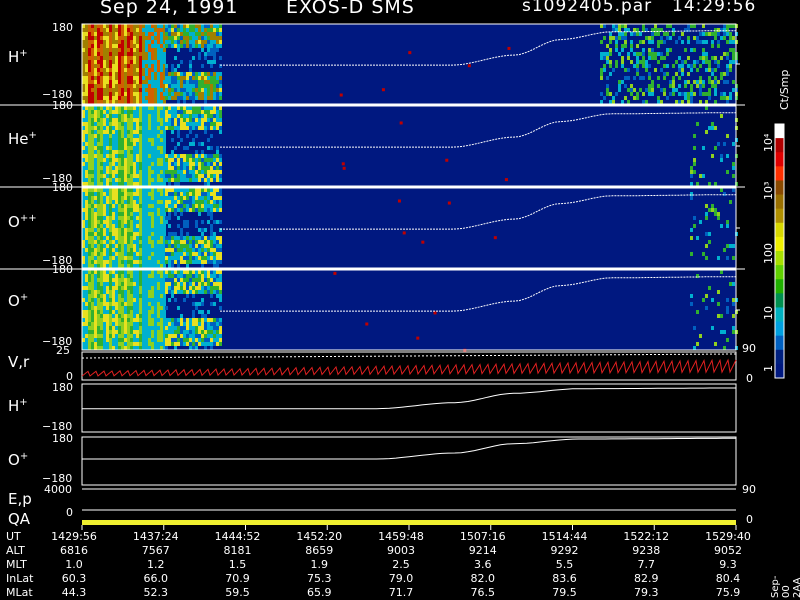 The width and height of the screenshot is (800, 600). Describe the element at coordinates (19, 362) in the screenshot. I see `panel-label-vr: V,r` at that location.